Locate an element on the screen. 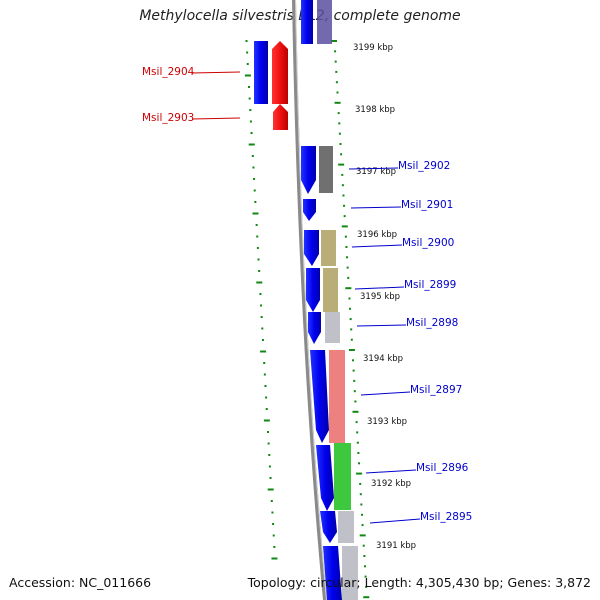  gene-label: Msil_2895 is located at coordinates (446, 517).